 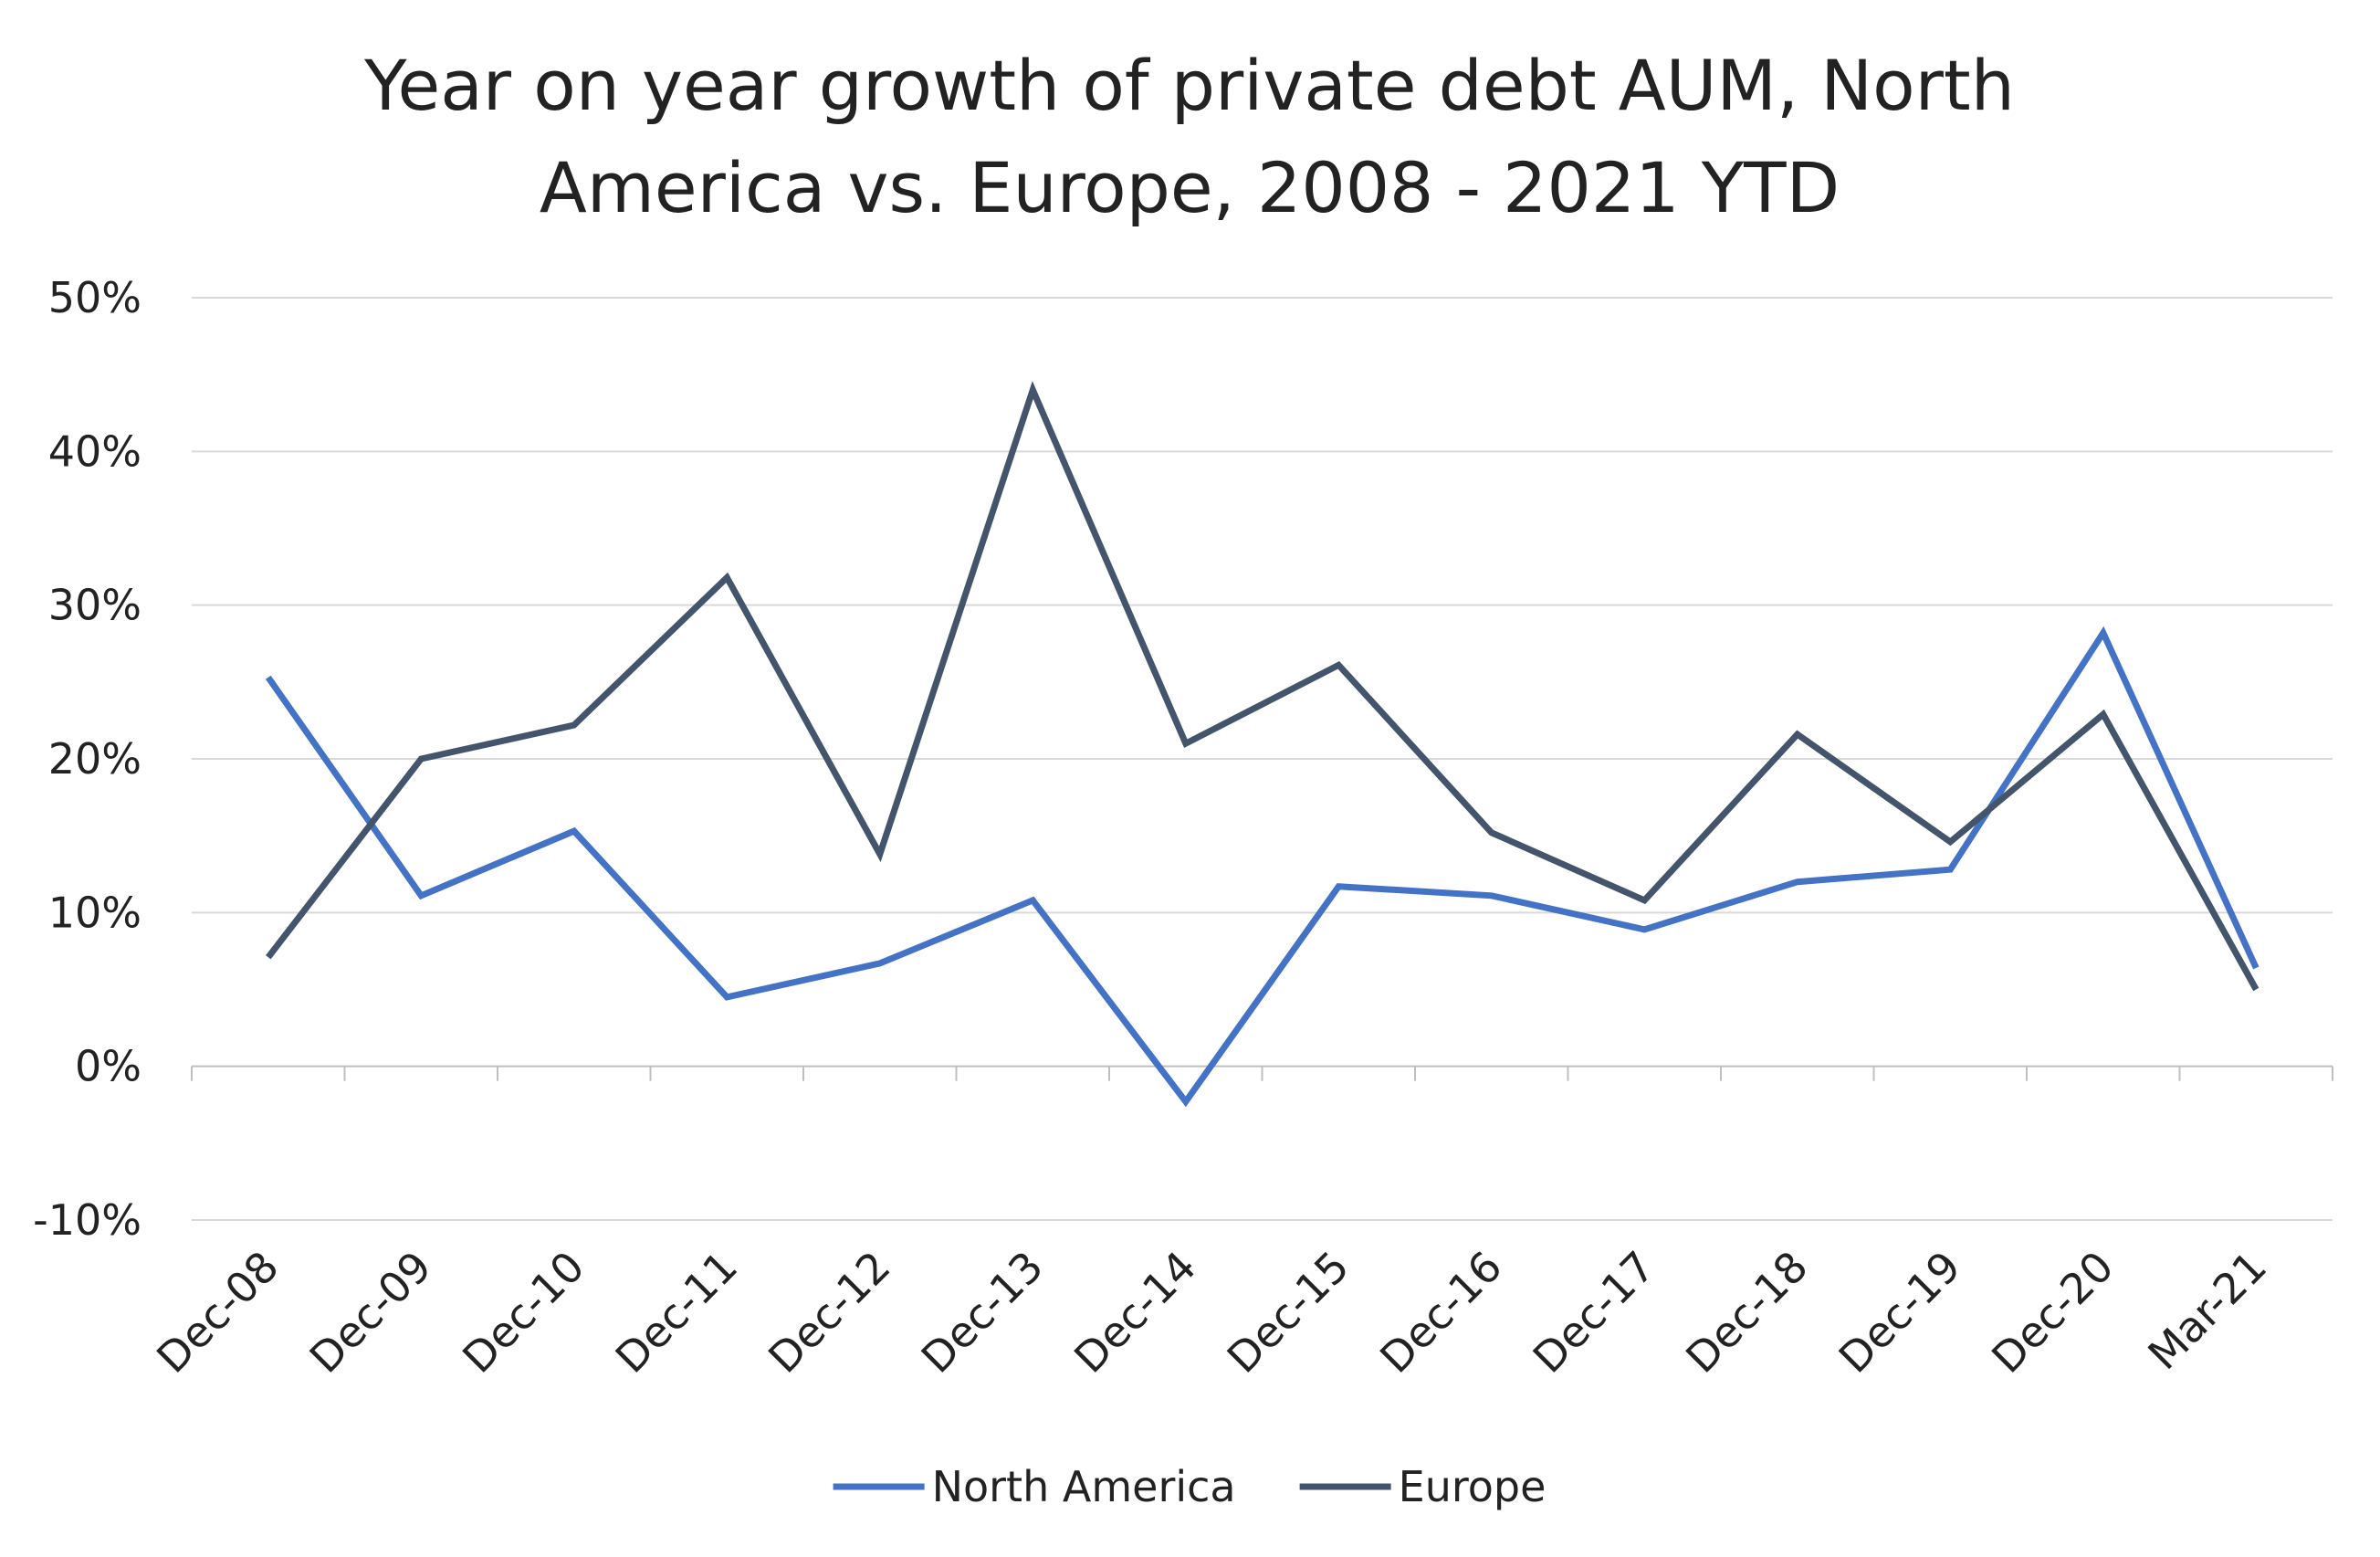 I want to click on legend-label-europe: Europe, so click(x=1473, y=1486).